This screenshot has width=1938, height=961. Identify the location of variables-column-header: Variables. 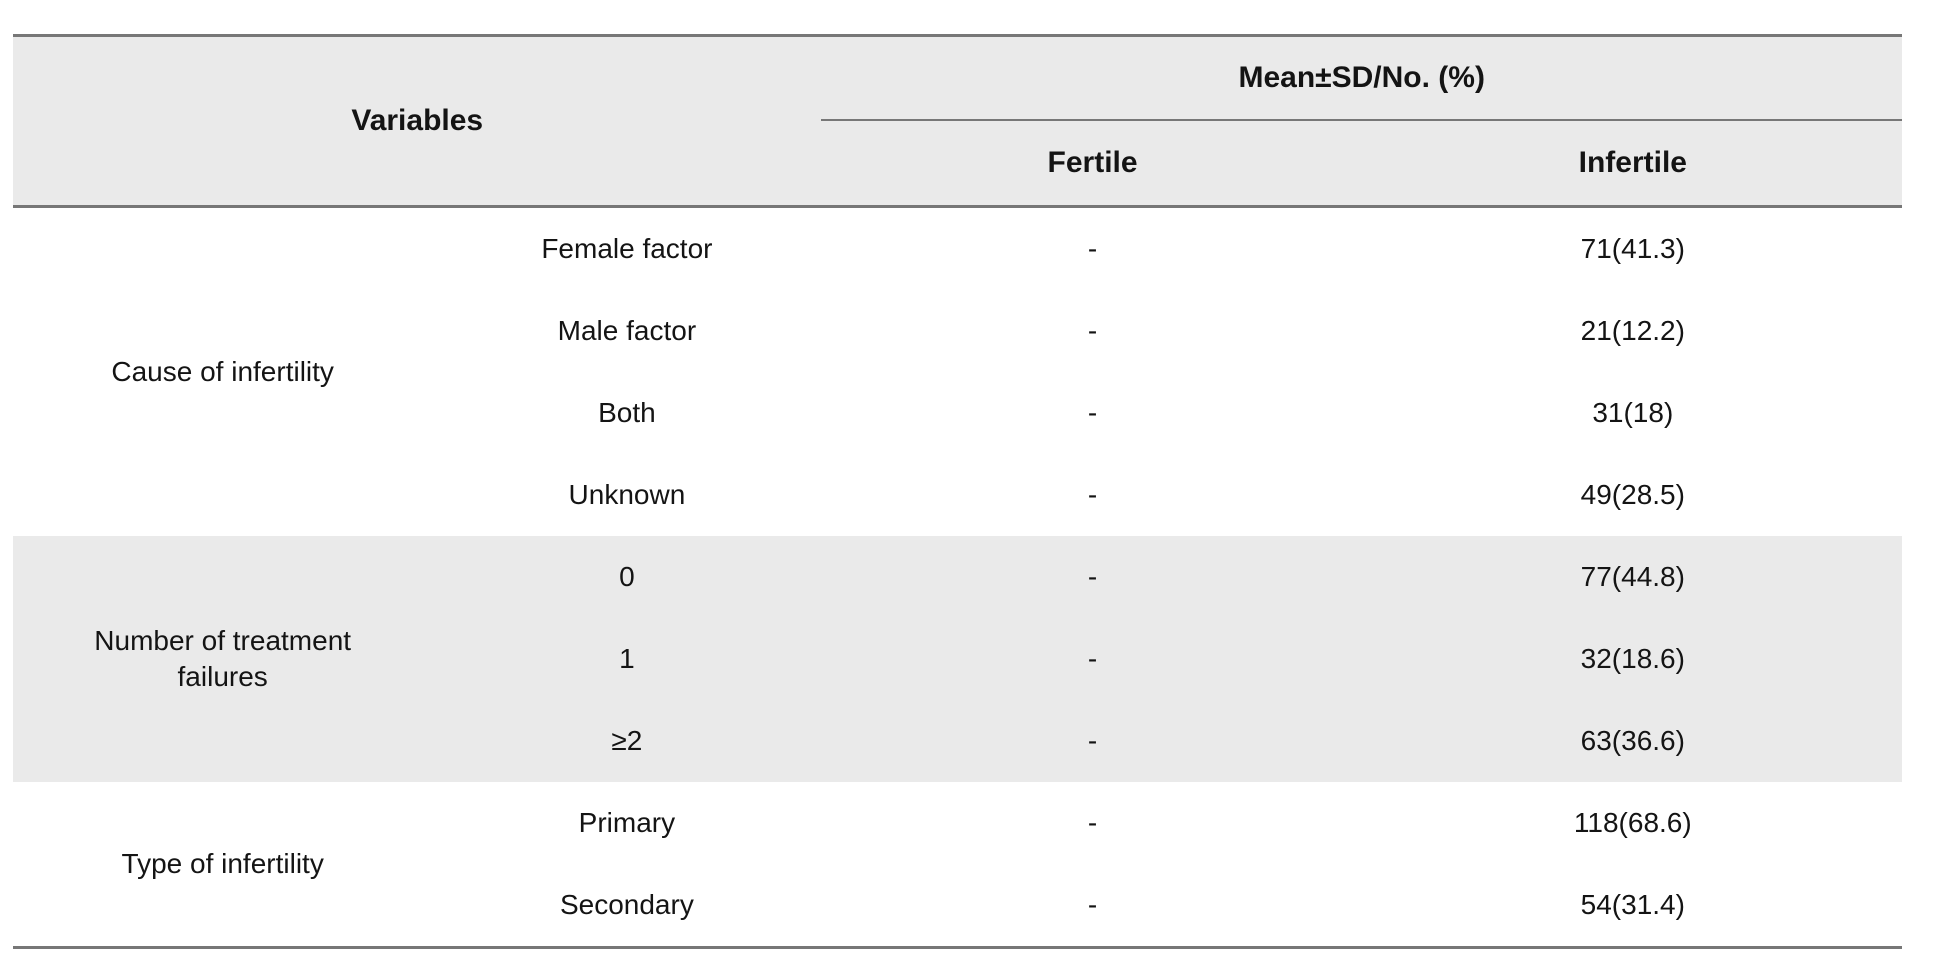
(417, 121).